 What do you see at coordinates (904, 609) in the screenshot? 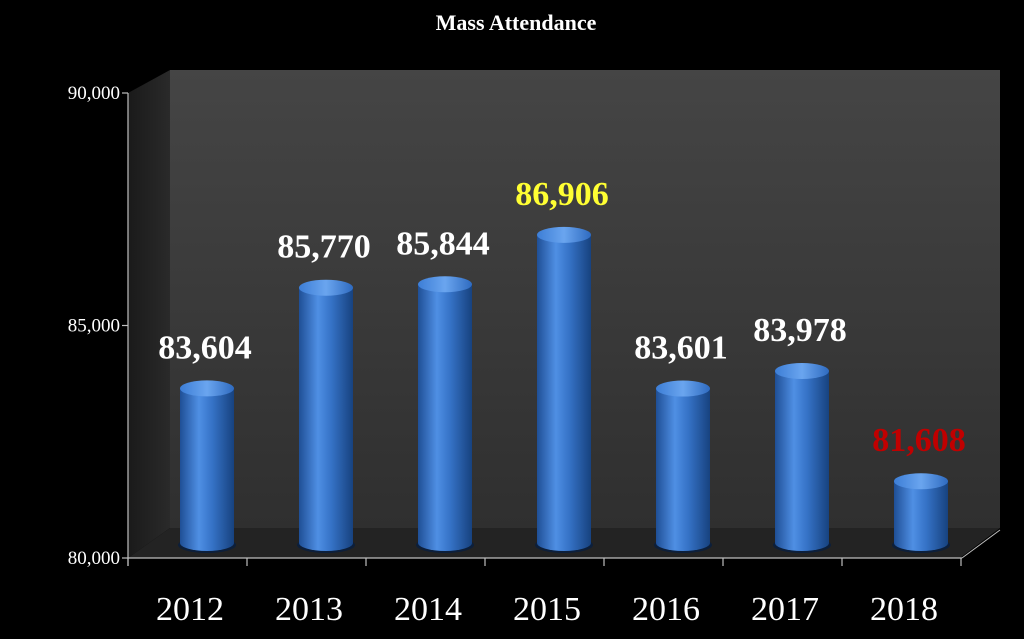
I see `x-tick-label: 2018` at bounding box center [904, 609].